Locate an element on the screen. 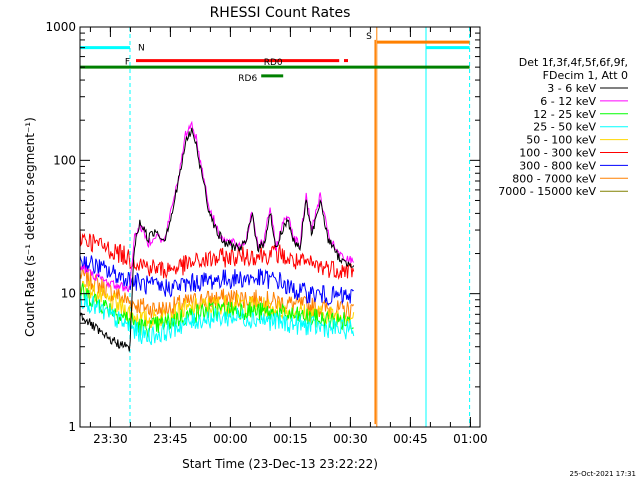 Image resolution: width=640 pixels, height=480 pixels. x-axis-label: Start Time (23-Dec-13 23:22:22) is located at coordinates (280, 464).